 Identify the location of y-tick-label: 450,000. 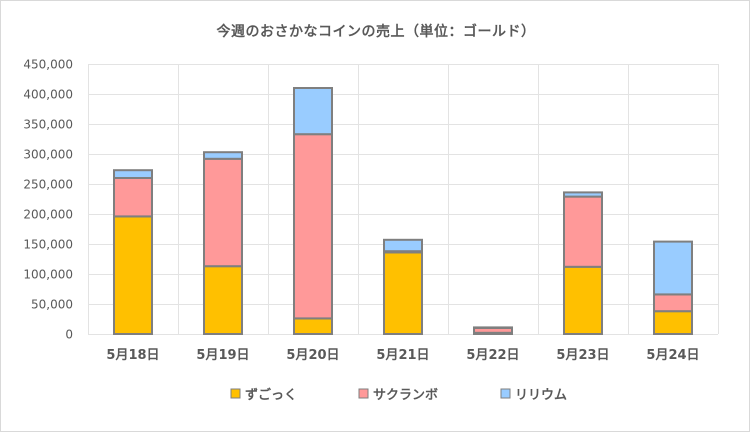
(48, 65).